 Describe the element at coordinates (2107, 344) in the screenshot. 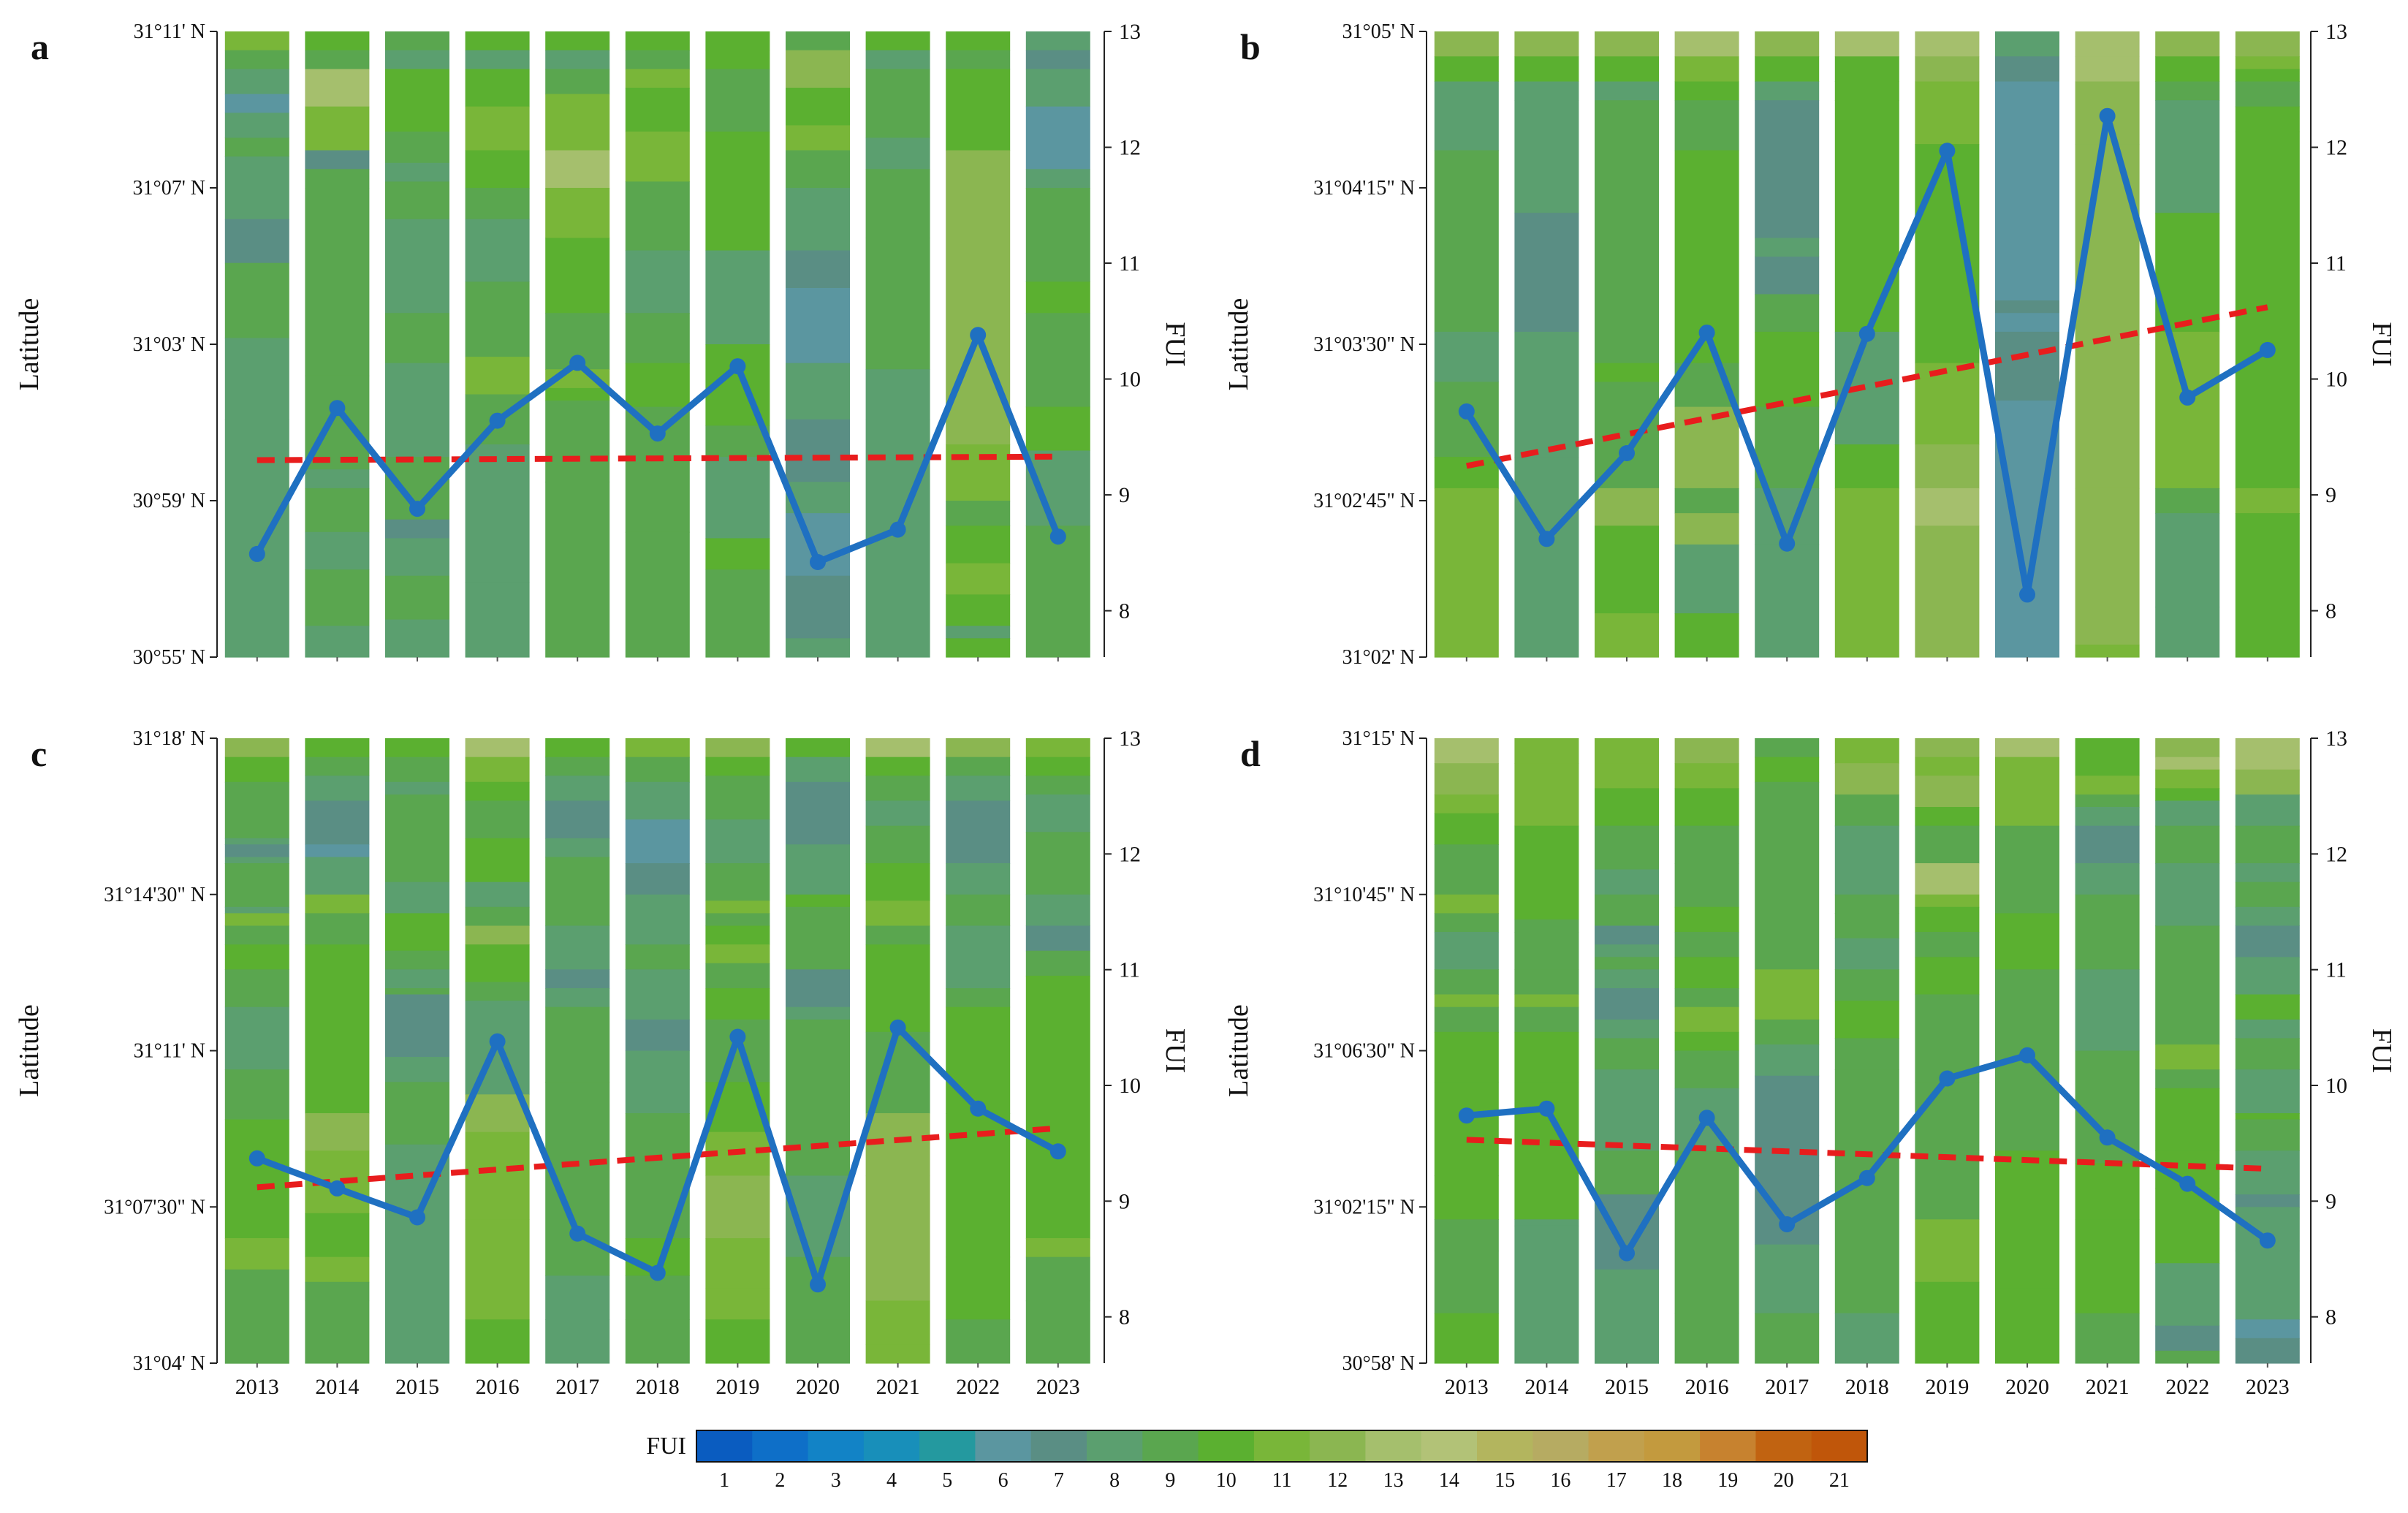

I see `strip-2021` at that location.